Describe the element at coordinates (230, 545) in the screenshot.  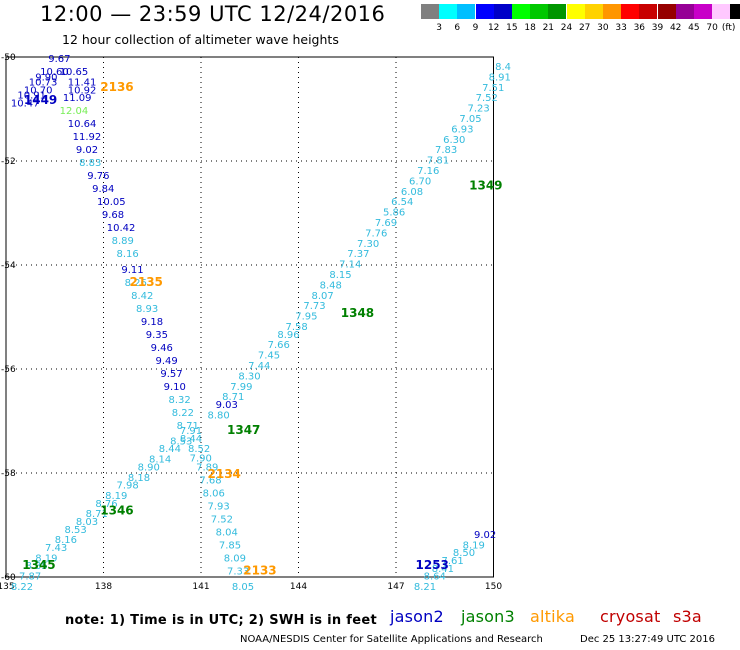
I see `wave-height-value: 7.85` at that location.